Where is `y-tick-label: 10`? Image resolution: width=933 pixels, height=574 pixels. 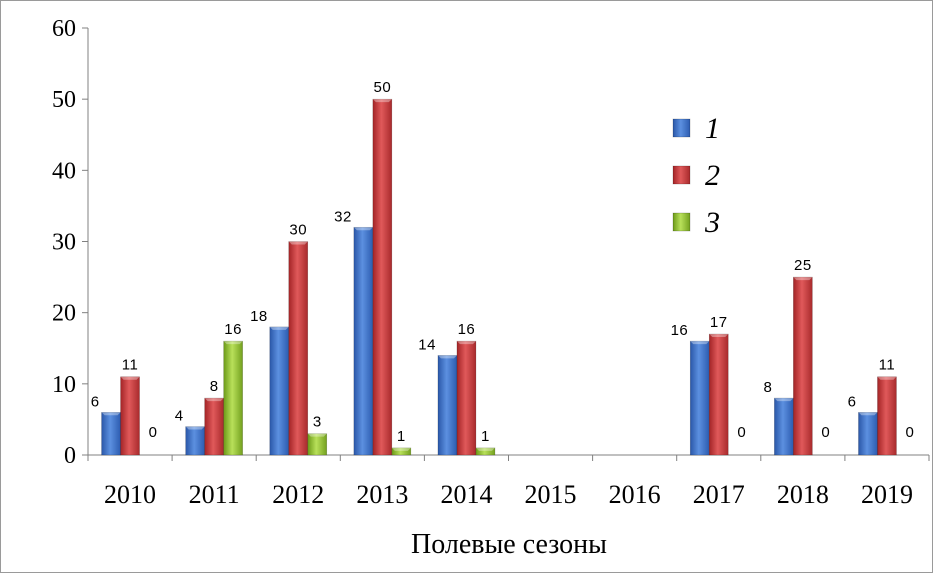
y-tick-label: 10 is located at coordinates (64, 385).